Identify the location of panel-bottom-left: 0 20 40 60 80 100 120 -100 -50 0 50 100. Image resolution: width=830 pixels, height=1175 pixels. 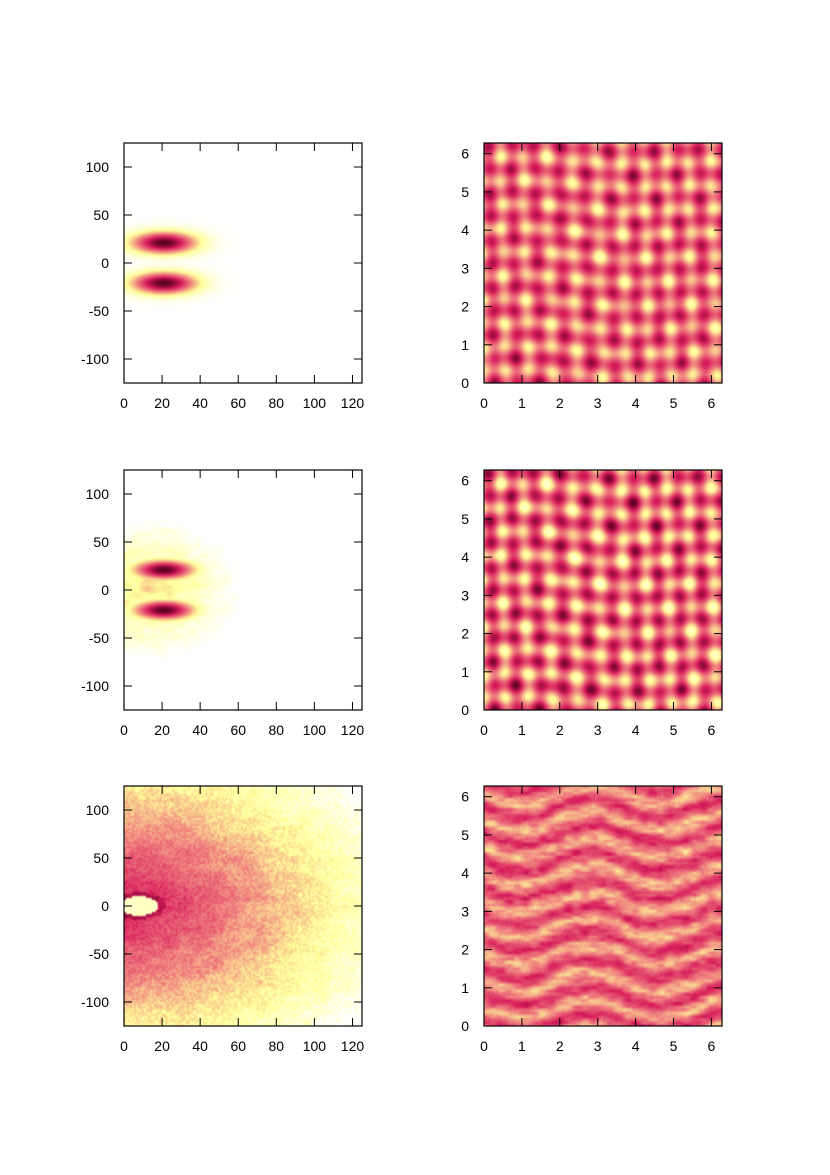
(223, 919).